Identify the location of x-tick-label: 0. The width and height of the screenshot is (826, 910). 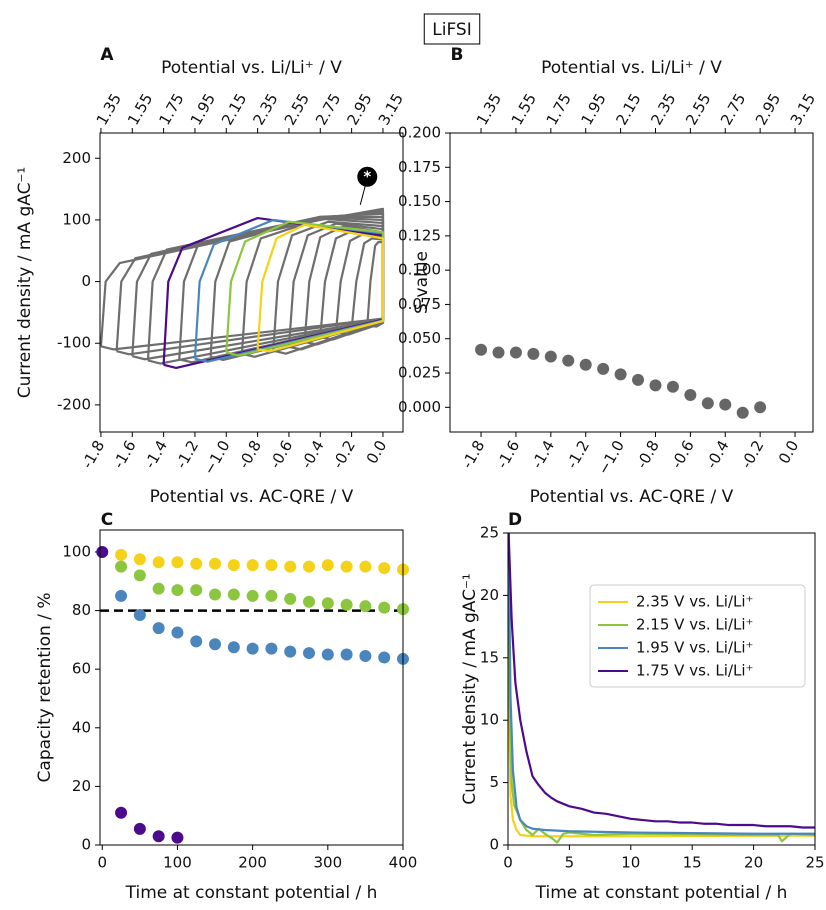
(508, 863).